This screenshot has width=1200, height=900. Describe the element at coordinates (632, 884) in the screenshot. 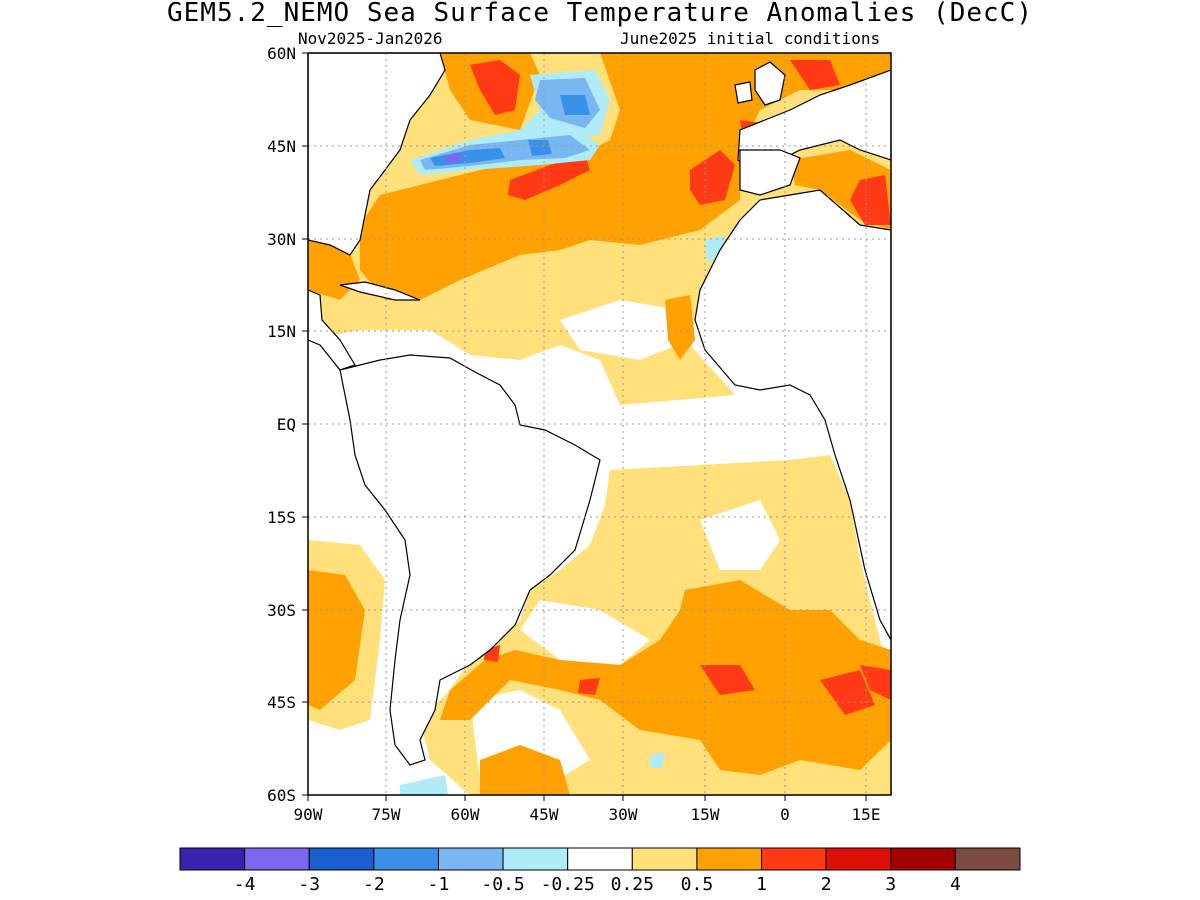

I see `colorbar-label: 0.25` at that location.